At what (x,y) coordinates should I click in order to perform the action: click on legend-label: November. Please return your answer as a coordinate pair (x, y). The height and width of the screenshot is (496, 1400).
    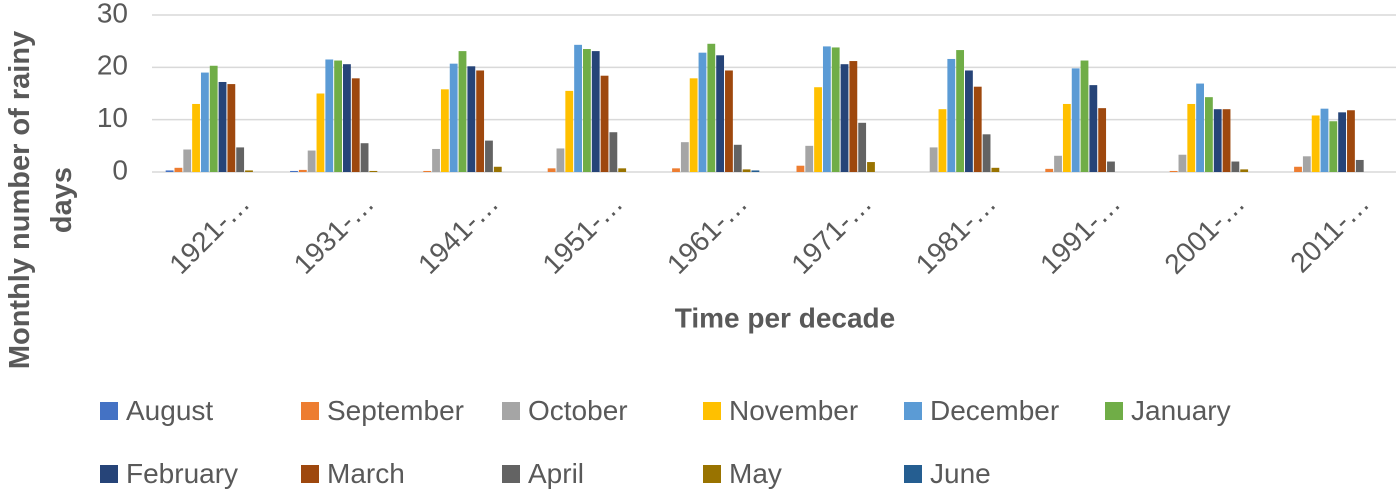
    Looking at the image, I should click on (794, 410).